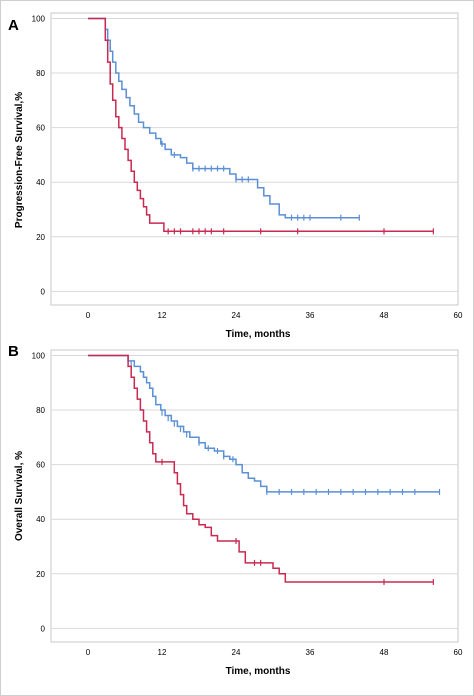 This screenshot has width=474, height=696. I want to click on panel-label: B, so click(13, 351).